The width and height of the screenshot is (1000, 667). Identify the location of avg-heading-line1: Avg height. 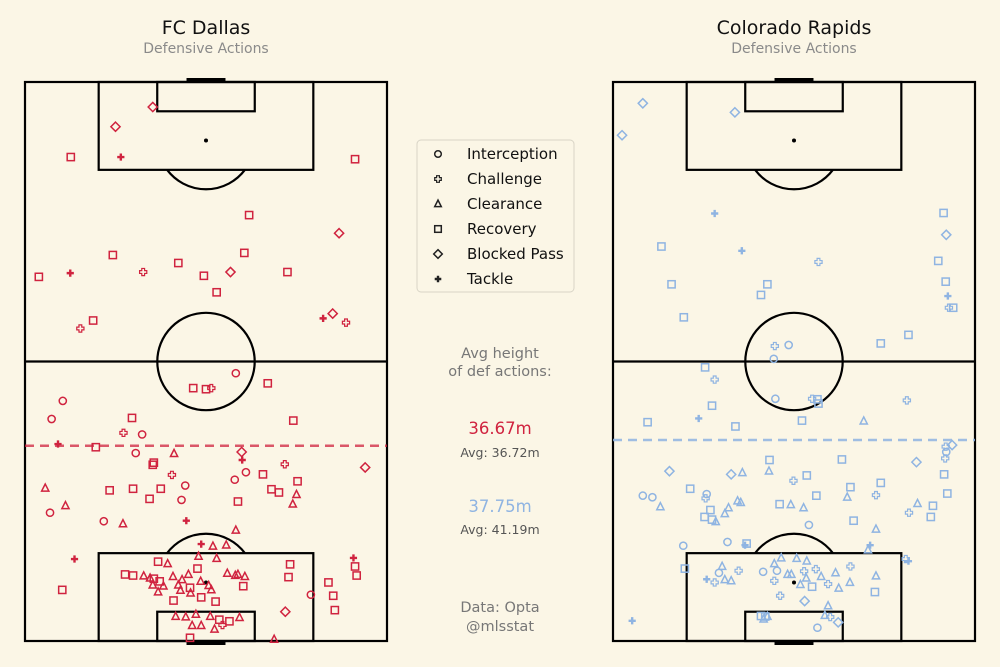
(500, 354).